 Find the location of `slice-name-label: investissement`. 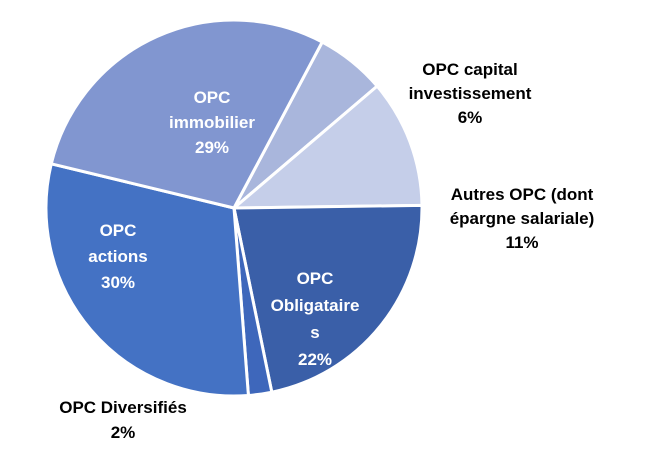

slice-name-label: investissement is located at coordinates (470, 93).